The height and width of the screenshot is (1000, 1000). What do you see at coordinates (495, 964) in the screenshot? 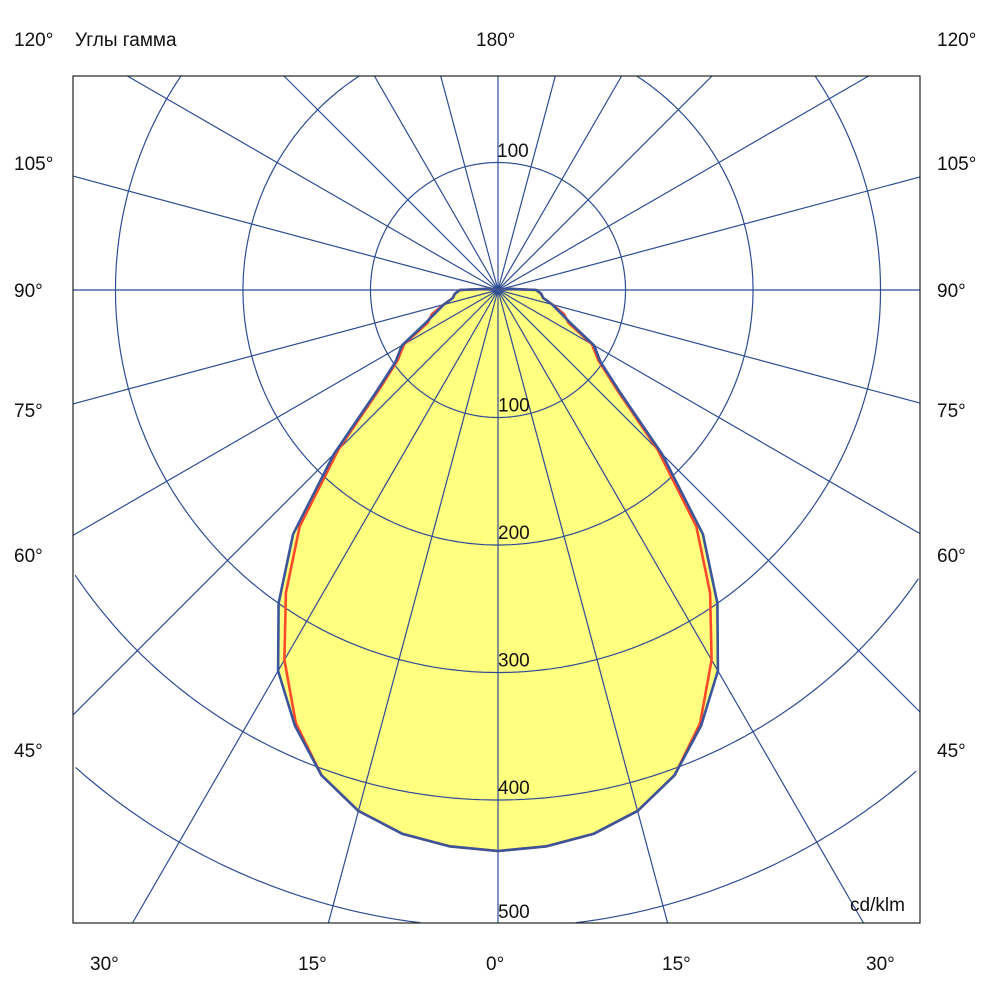
I see `bottom-angle-label: 0°` at bounding box center [495, 964].